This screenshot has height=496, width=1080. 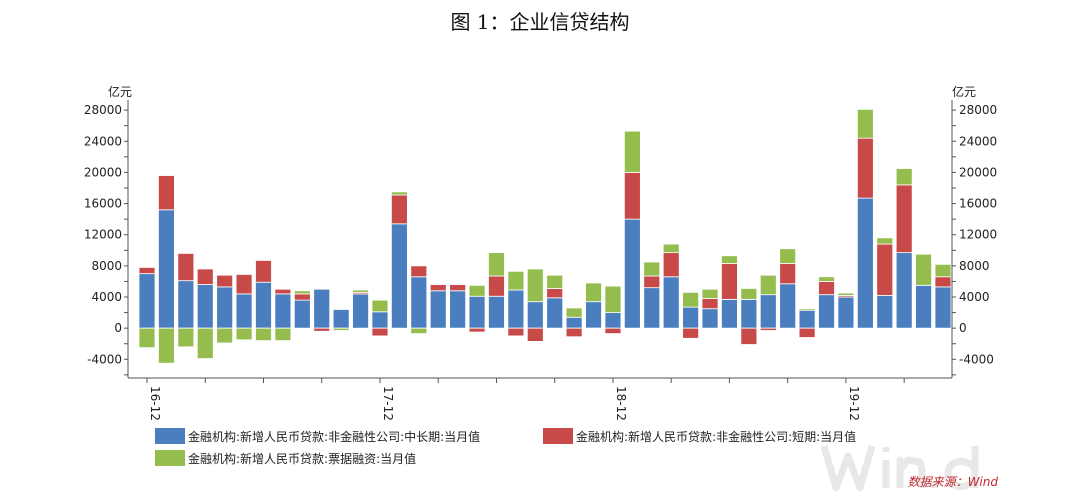 I want to click on x-tick-label: 16-12, so click(x=155, y=403).